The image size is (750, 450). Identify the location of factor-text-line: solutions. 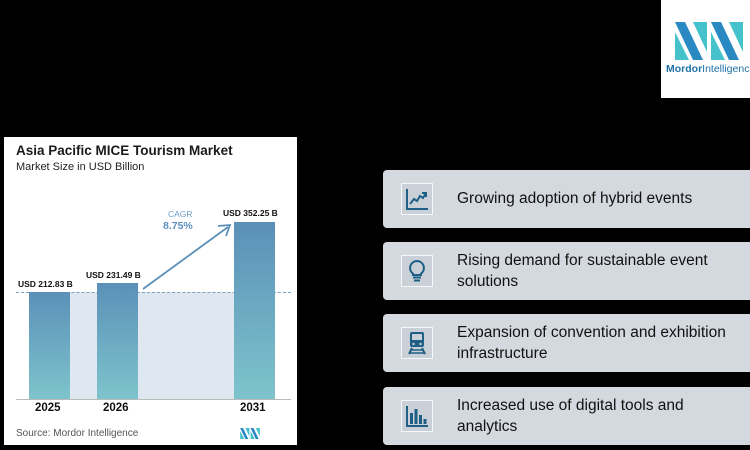
(488, 281).